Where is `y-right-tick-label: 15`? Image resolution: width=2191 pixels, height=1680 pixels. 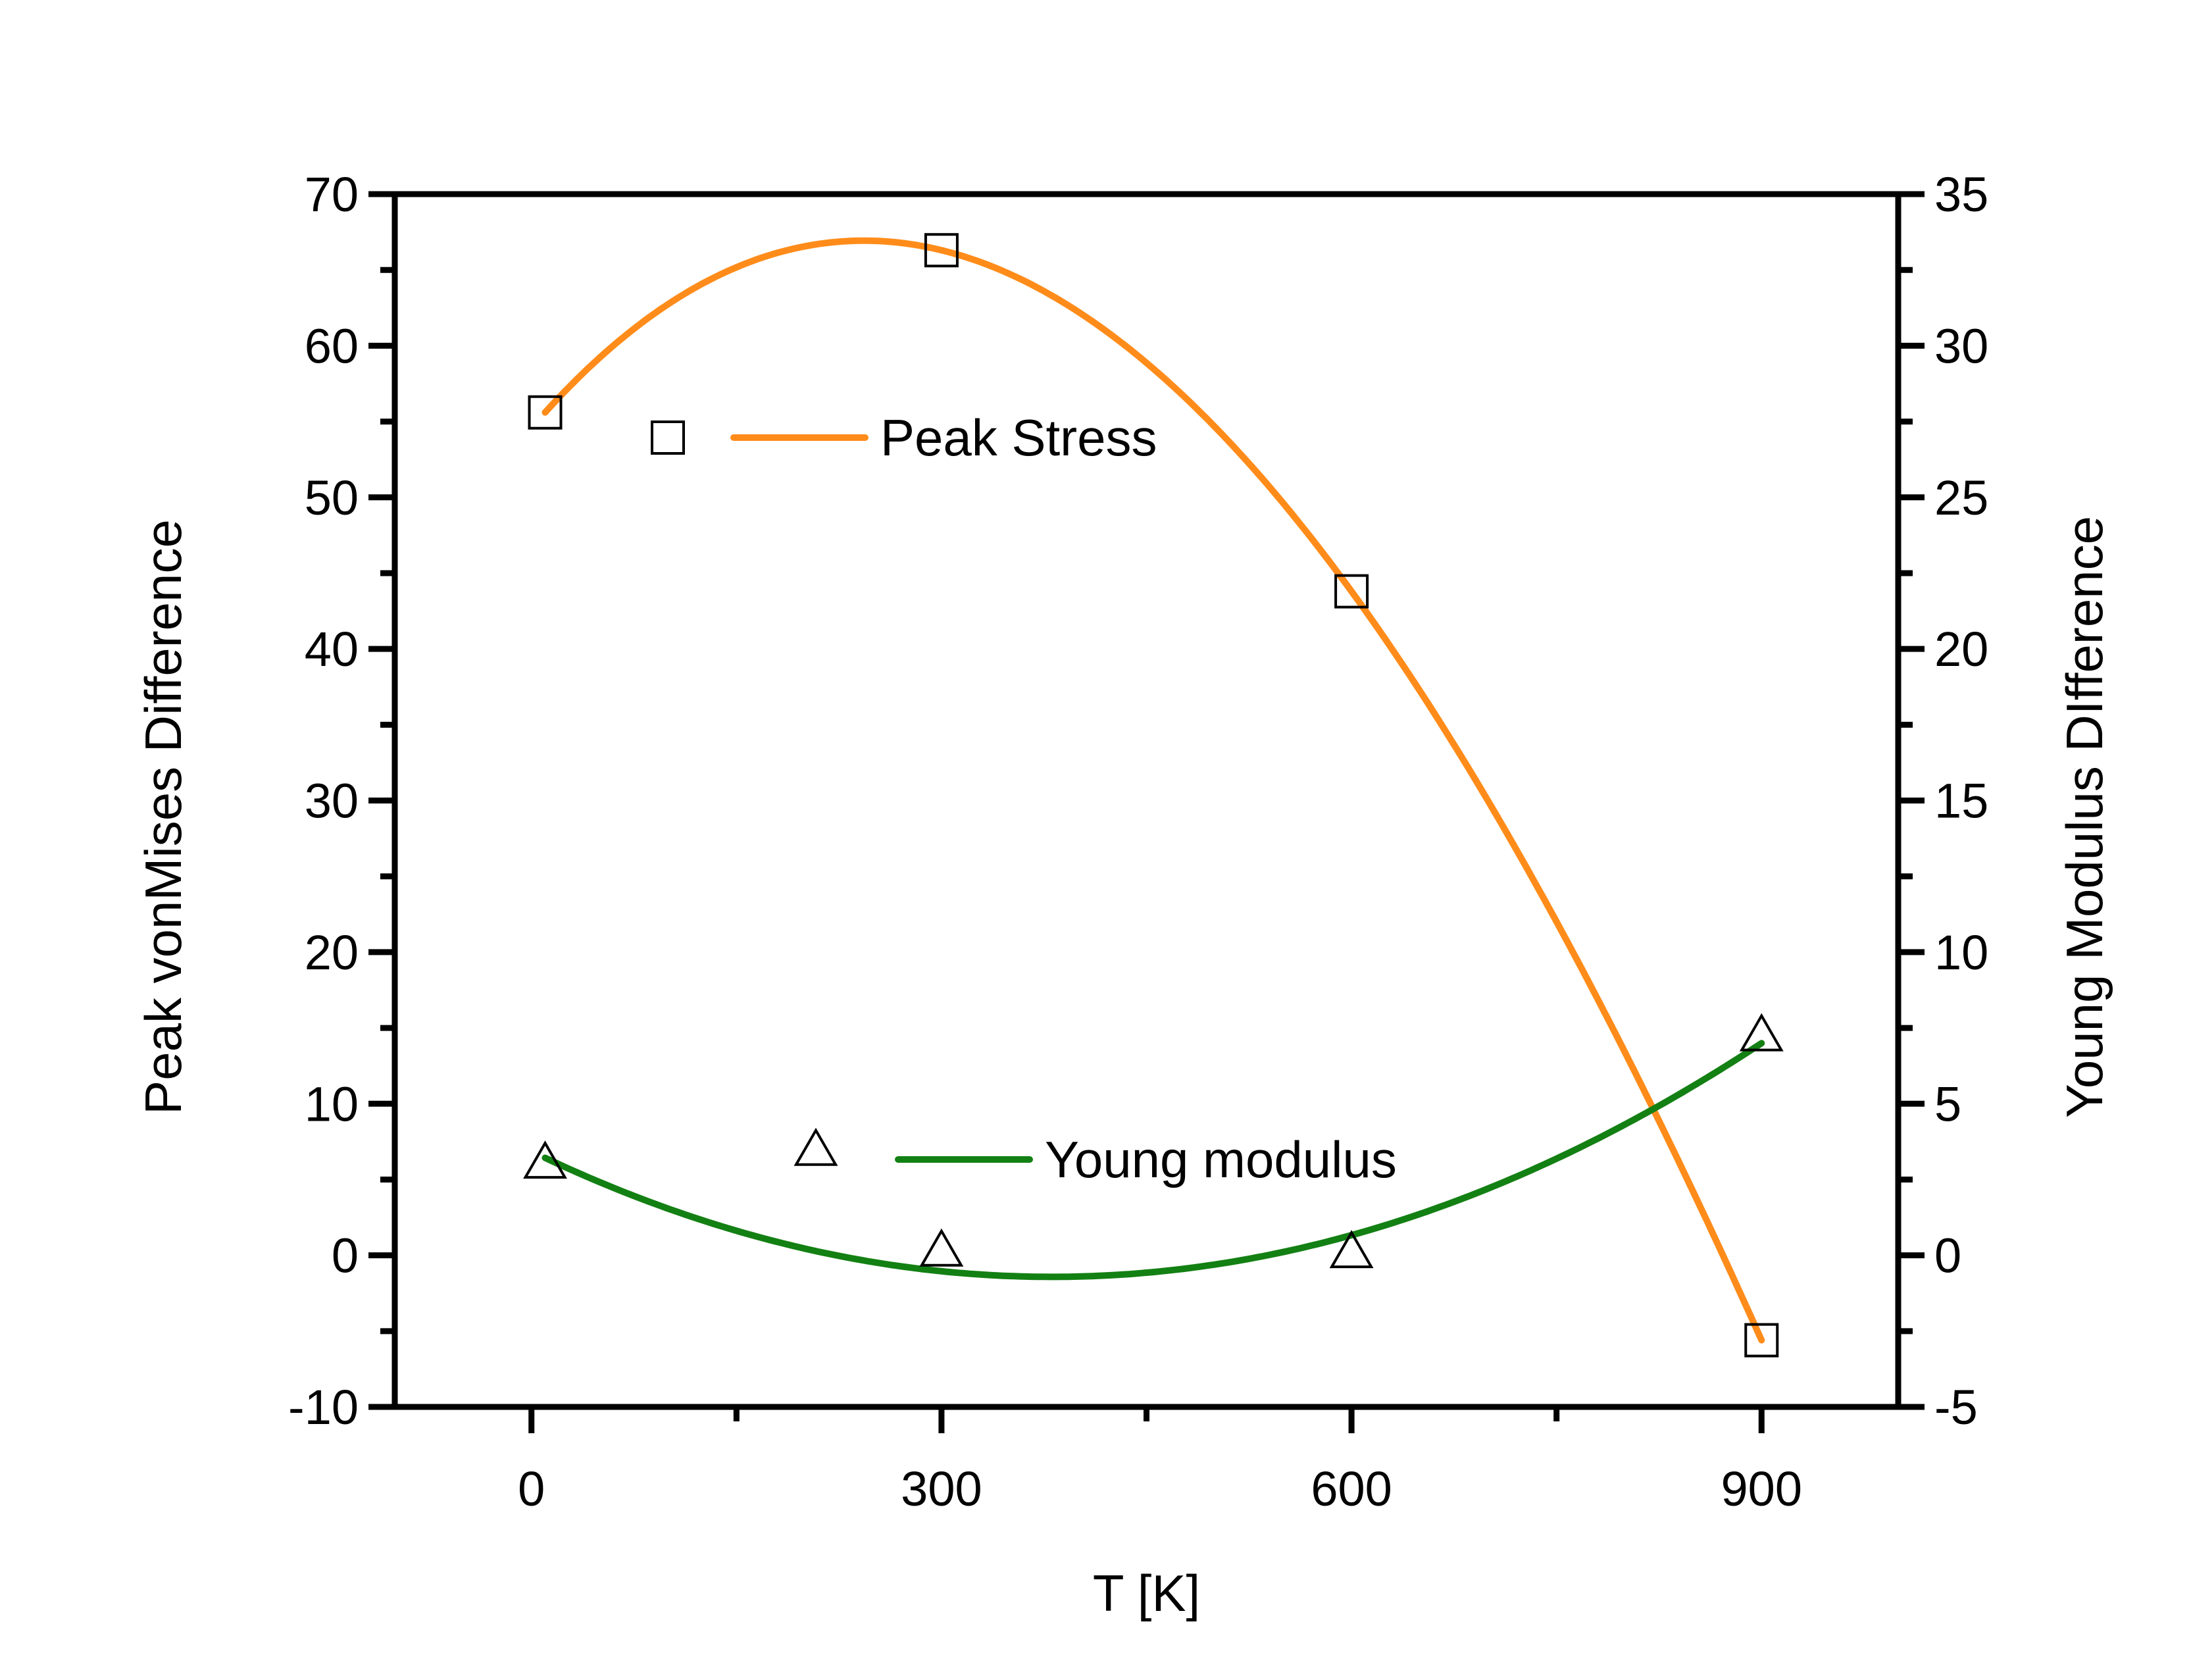
y-right-tick-label: 15 is located at coordinates (1961, 801).